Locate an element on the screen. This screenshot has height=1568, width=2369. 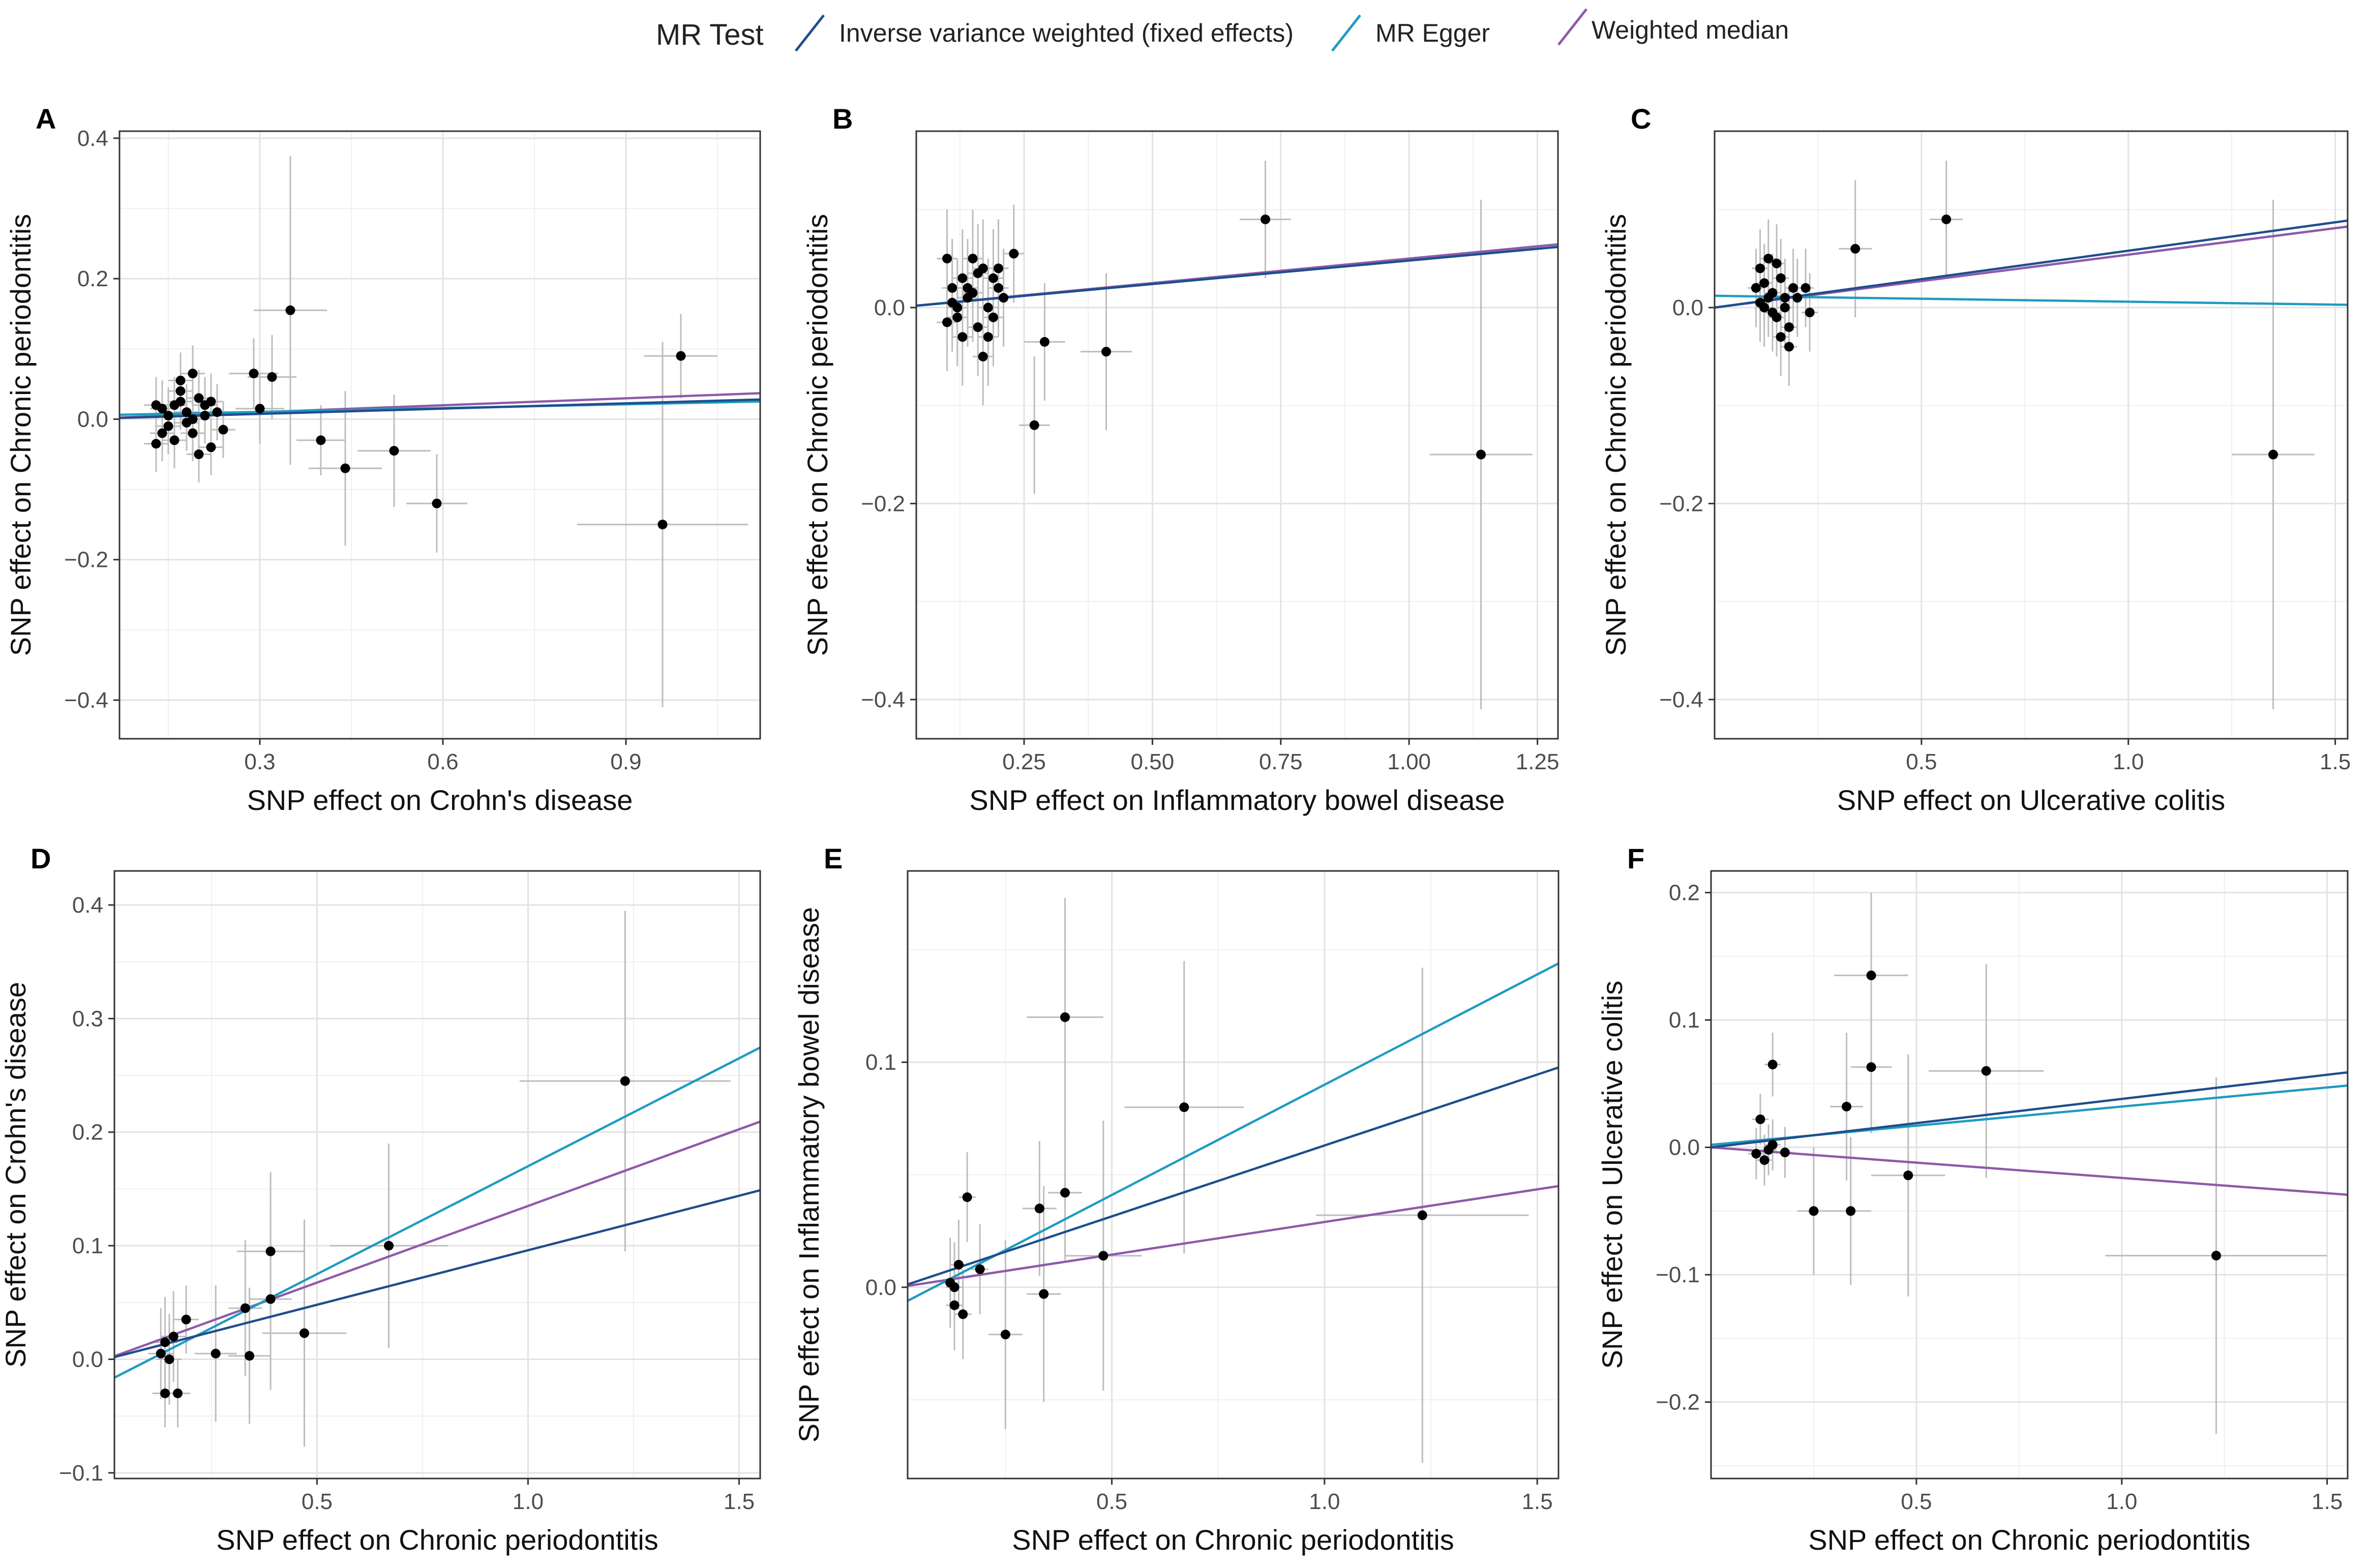
legend-key-ivw is located at coordinates (810, 33).